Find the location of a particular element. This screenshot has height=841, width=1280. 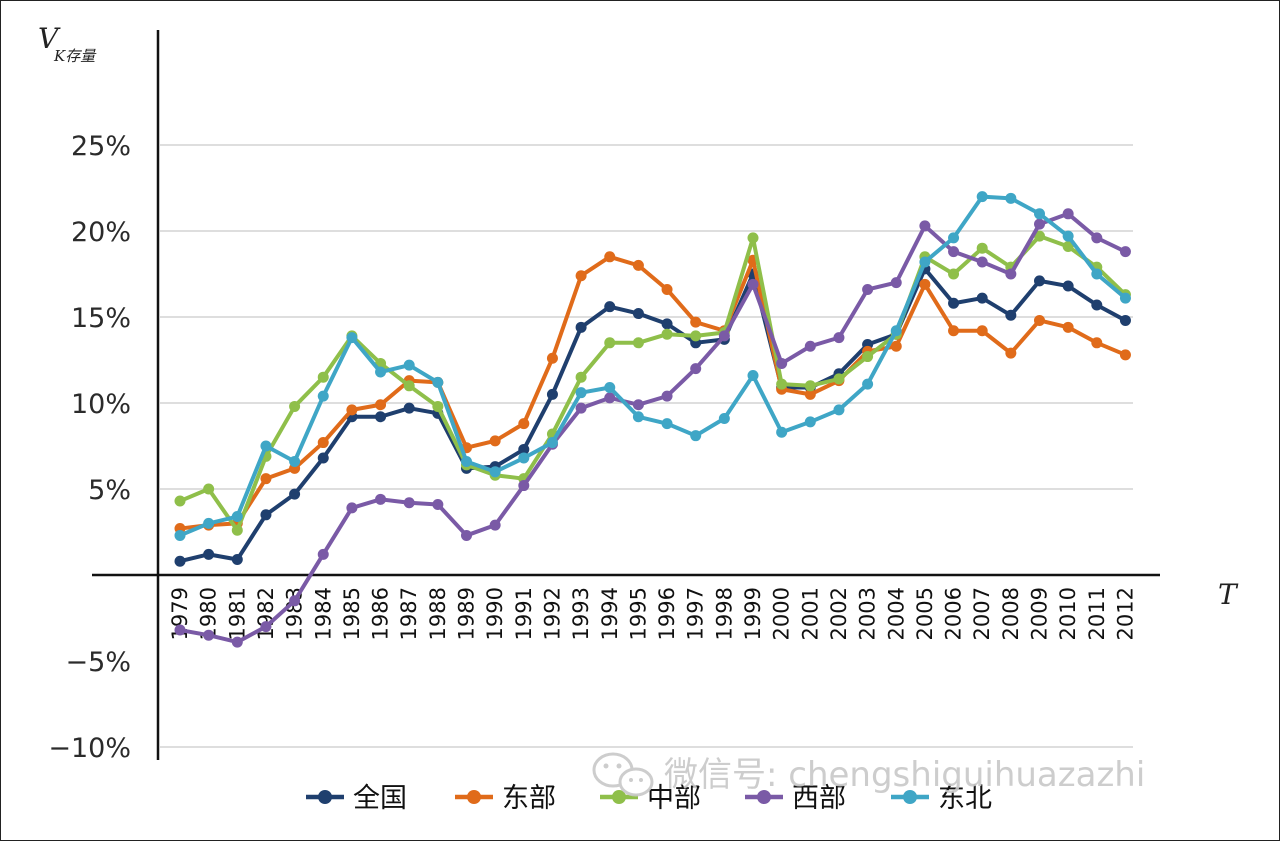

x-axis-label: T is located at coordinates (1228, 594).